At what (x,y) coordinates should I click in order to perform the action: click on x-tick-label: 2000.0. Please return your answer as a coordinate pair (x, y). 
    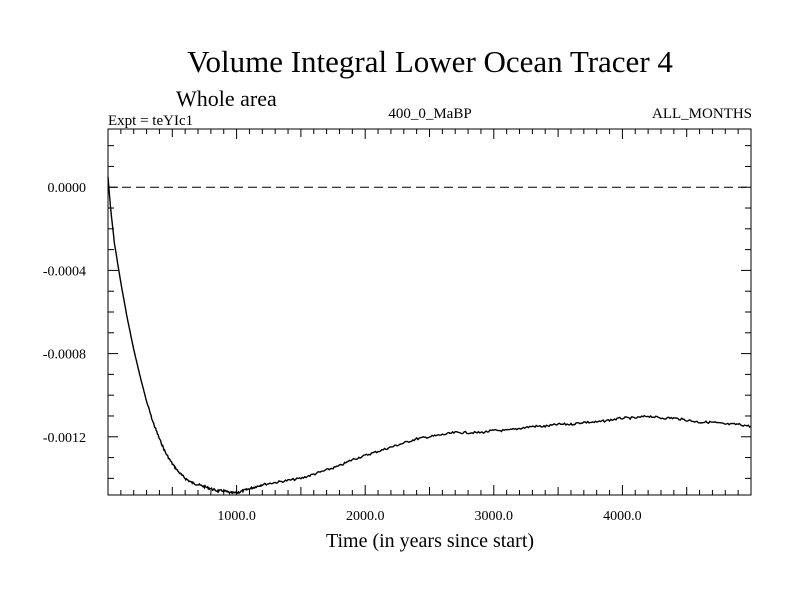
    Looking at the image, I should click on (365, 516).